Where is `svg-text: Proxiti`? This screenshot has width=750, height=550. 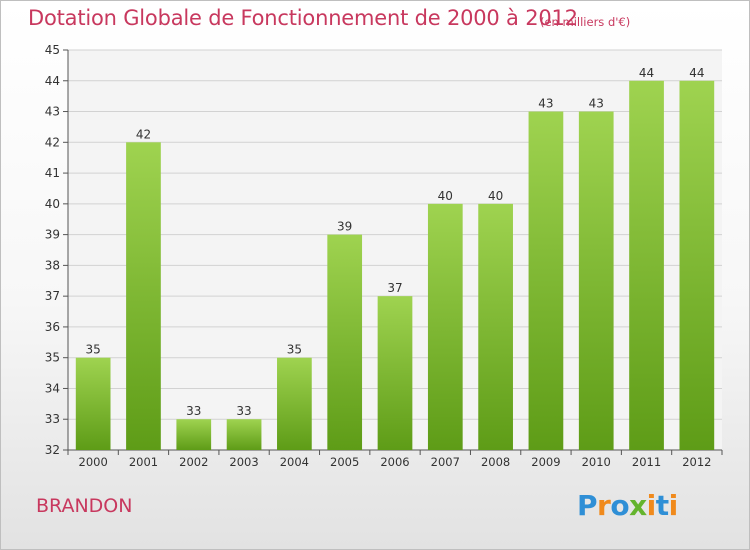
svg-text: Proxiti is located at coordinates (627, 505).